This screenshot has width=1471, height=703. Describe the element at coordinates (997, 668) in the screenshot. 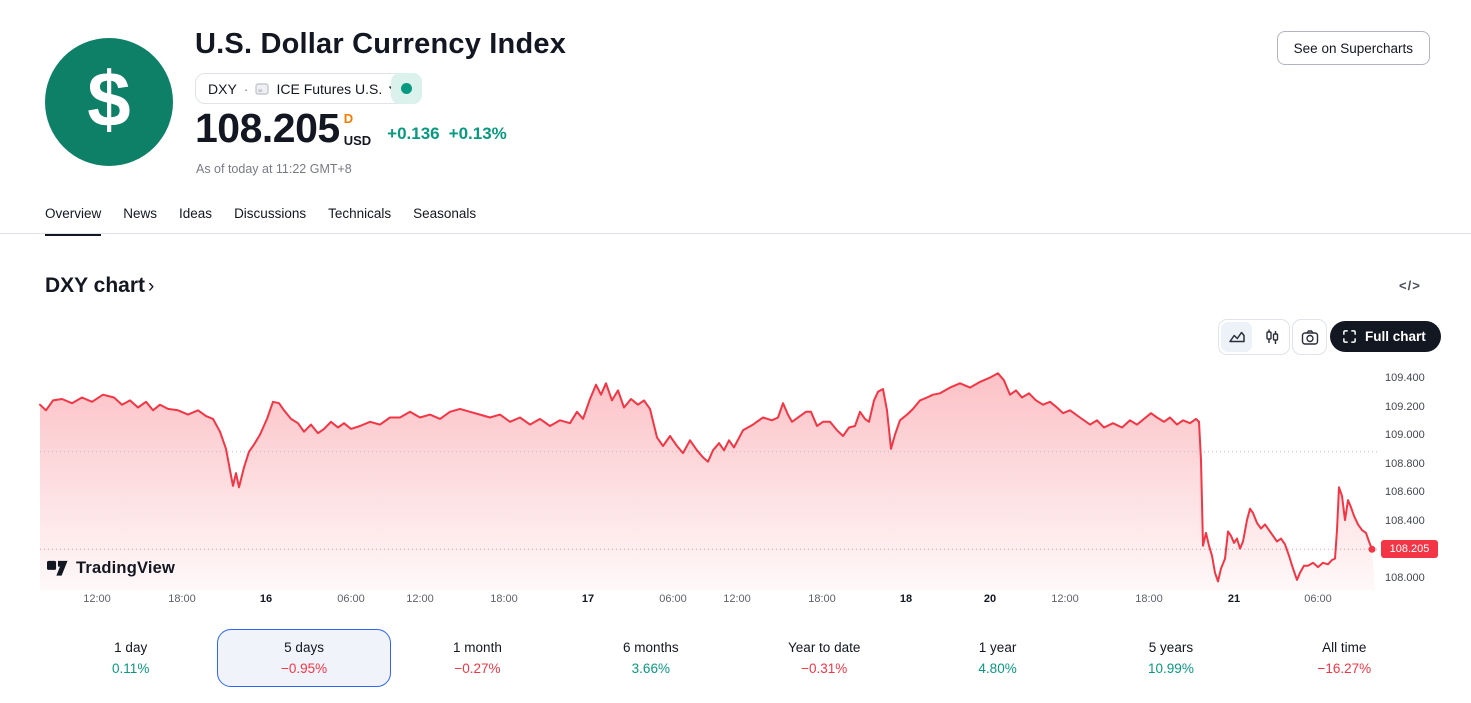

I see `range-change-value: 4.80%` at that location.